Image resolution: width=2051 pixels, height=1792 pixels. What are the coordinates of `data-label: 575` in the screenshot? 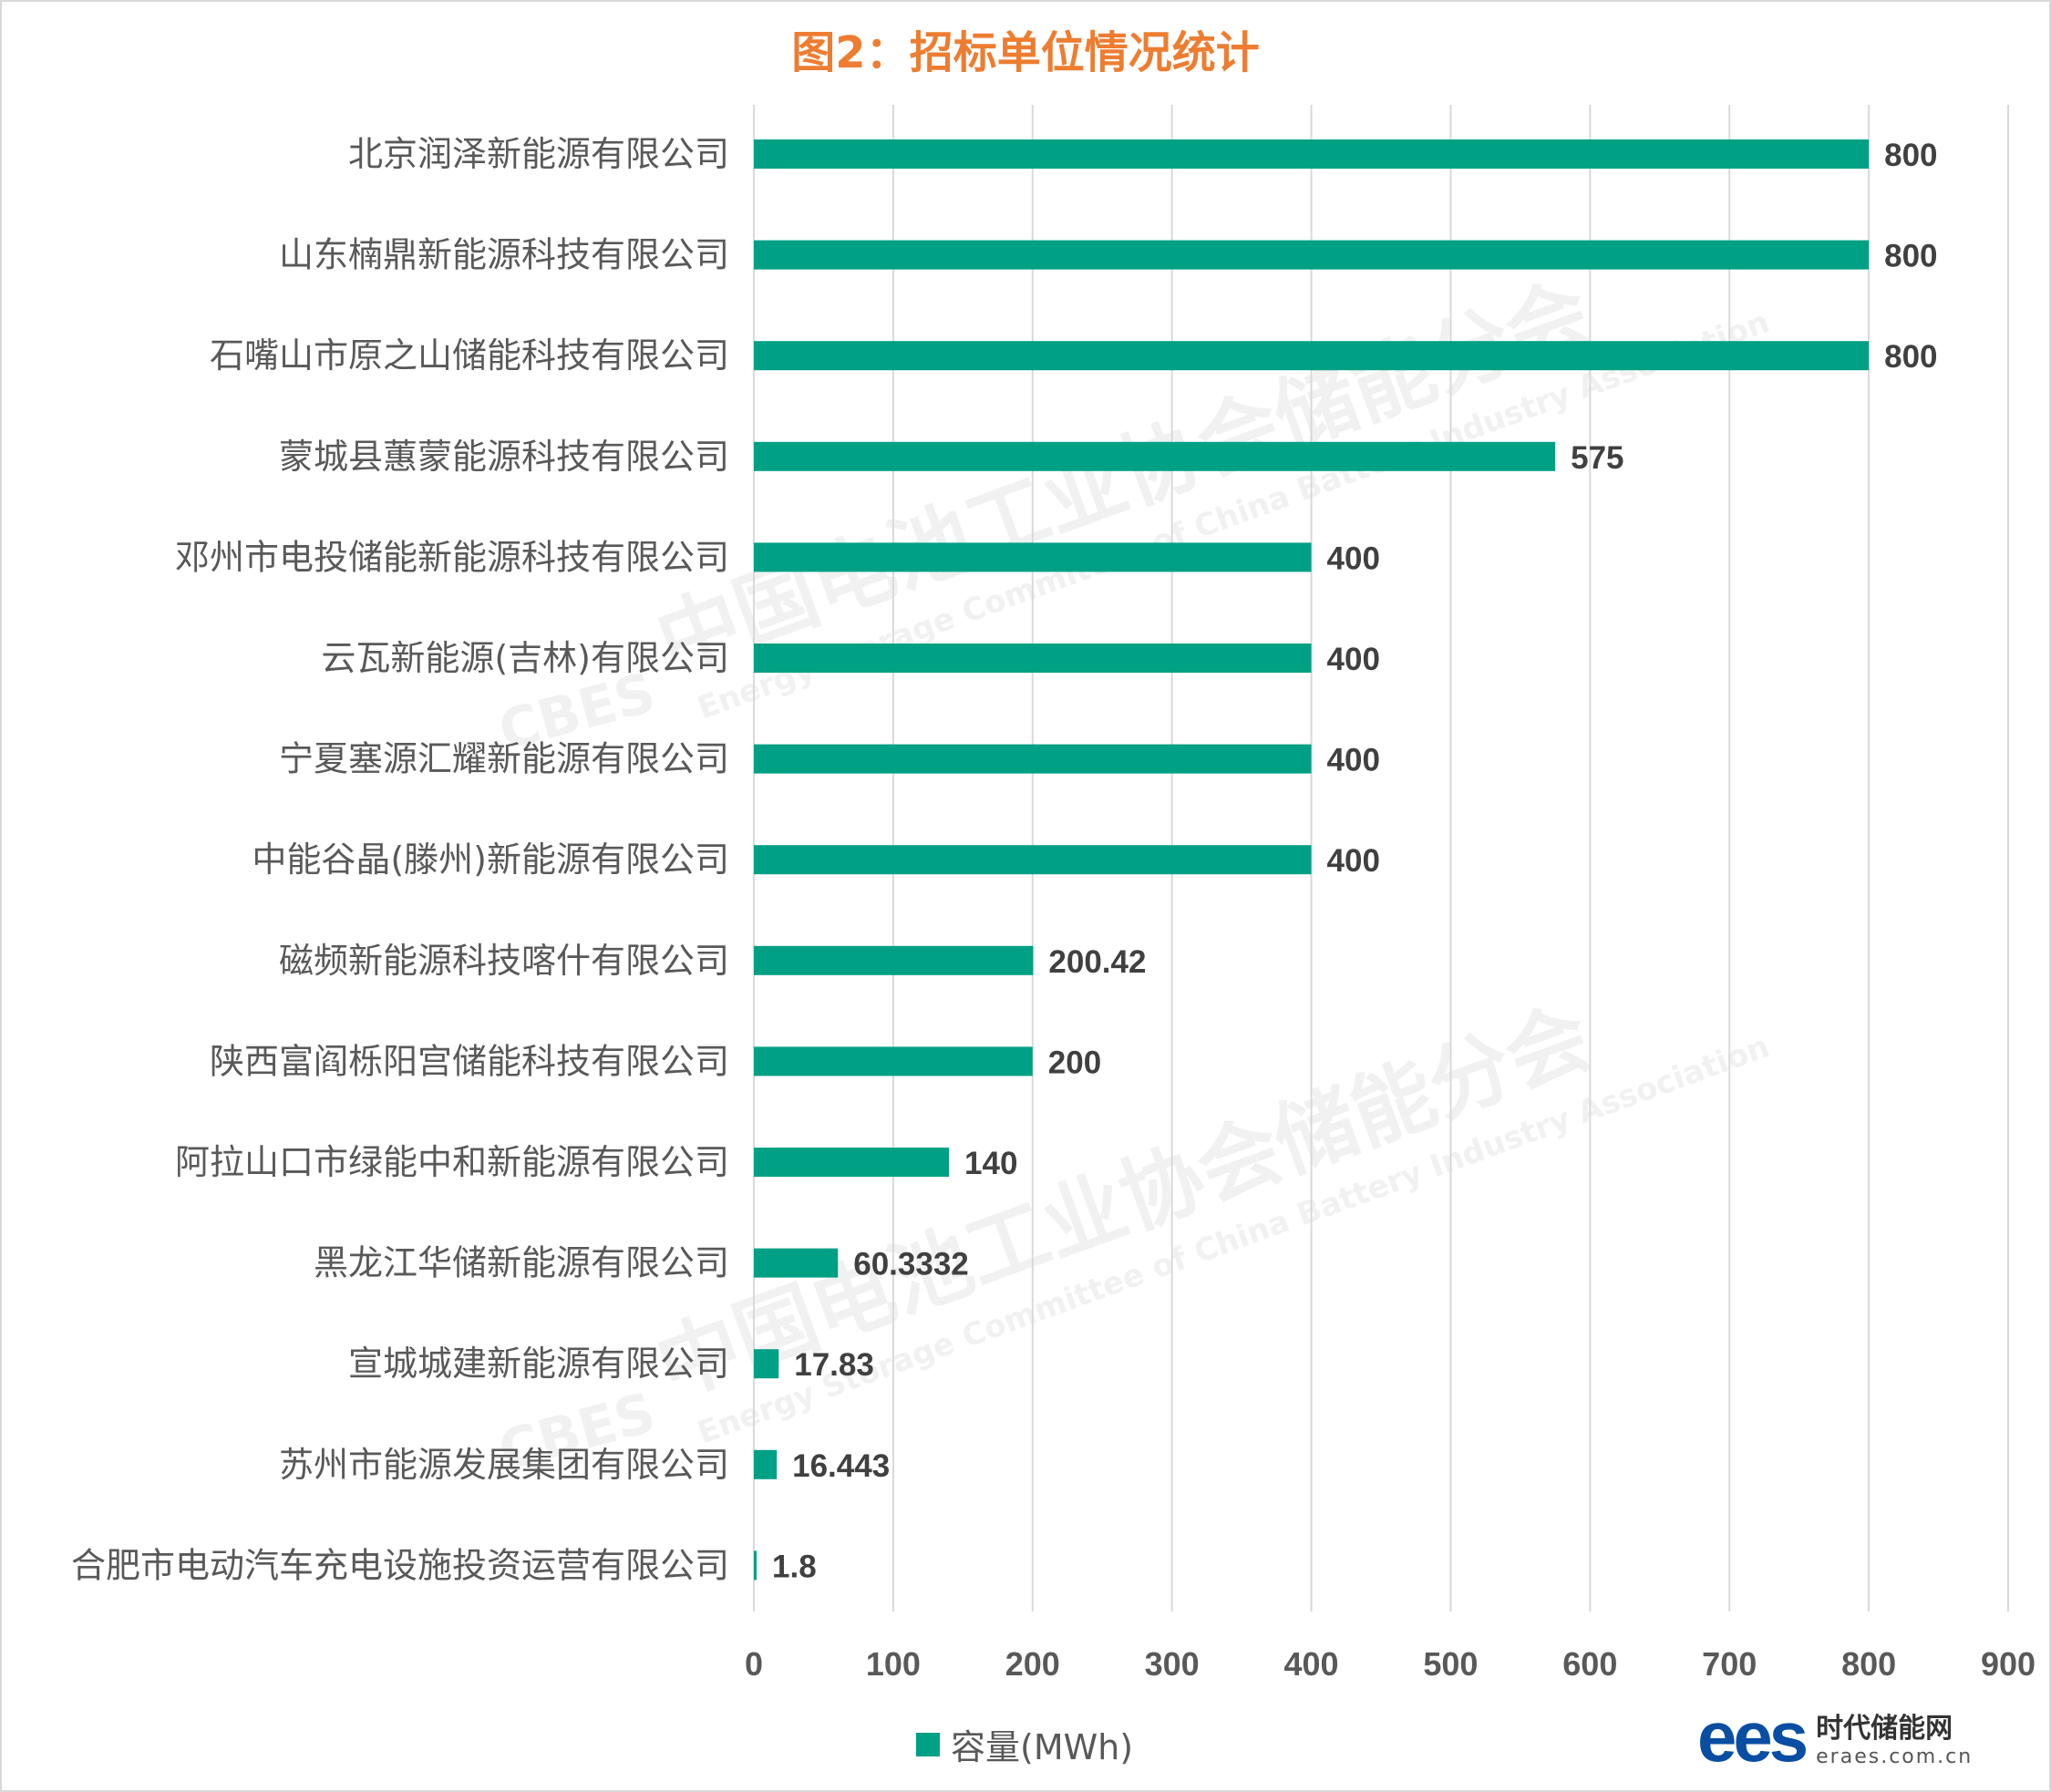 It's located at (1597, 458).